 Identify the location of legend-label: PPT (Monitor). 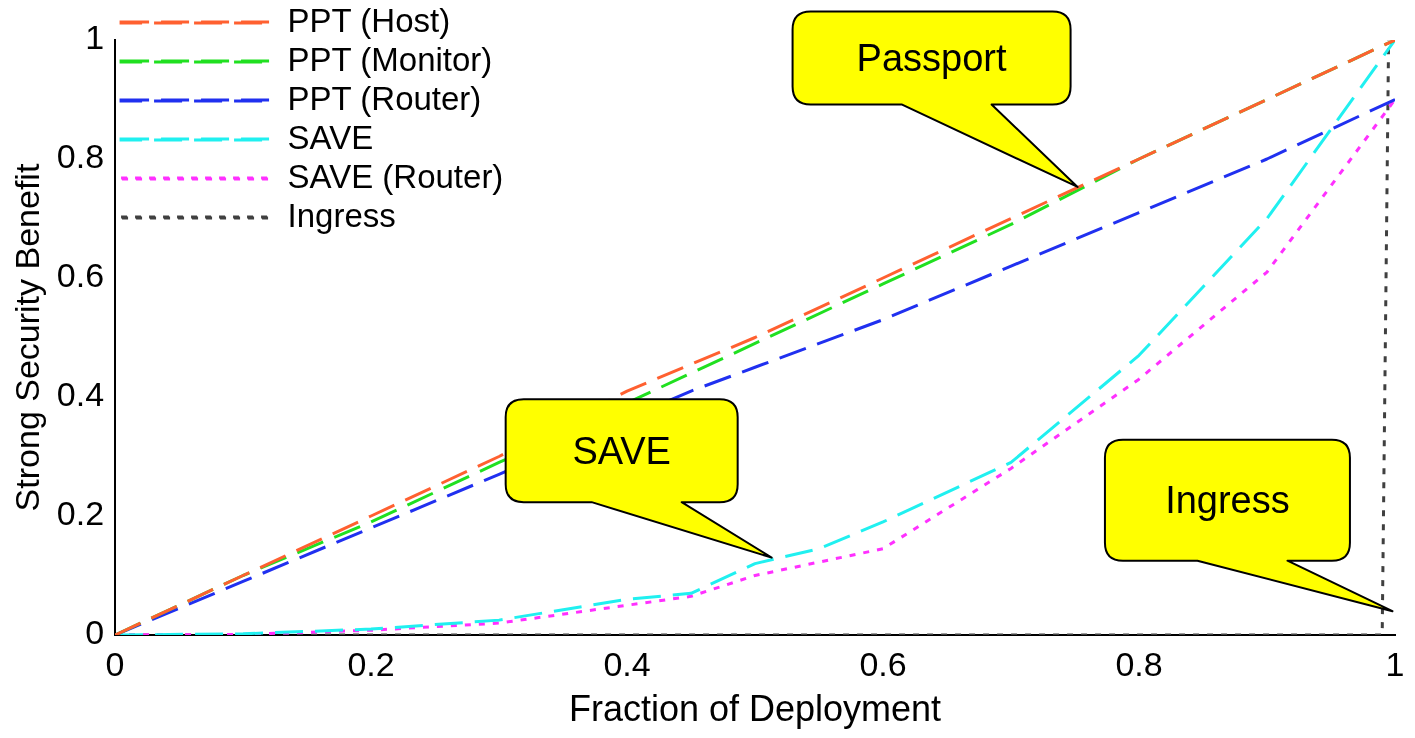
(390, 59).